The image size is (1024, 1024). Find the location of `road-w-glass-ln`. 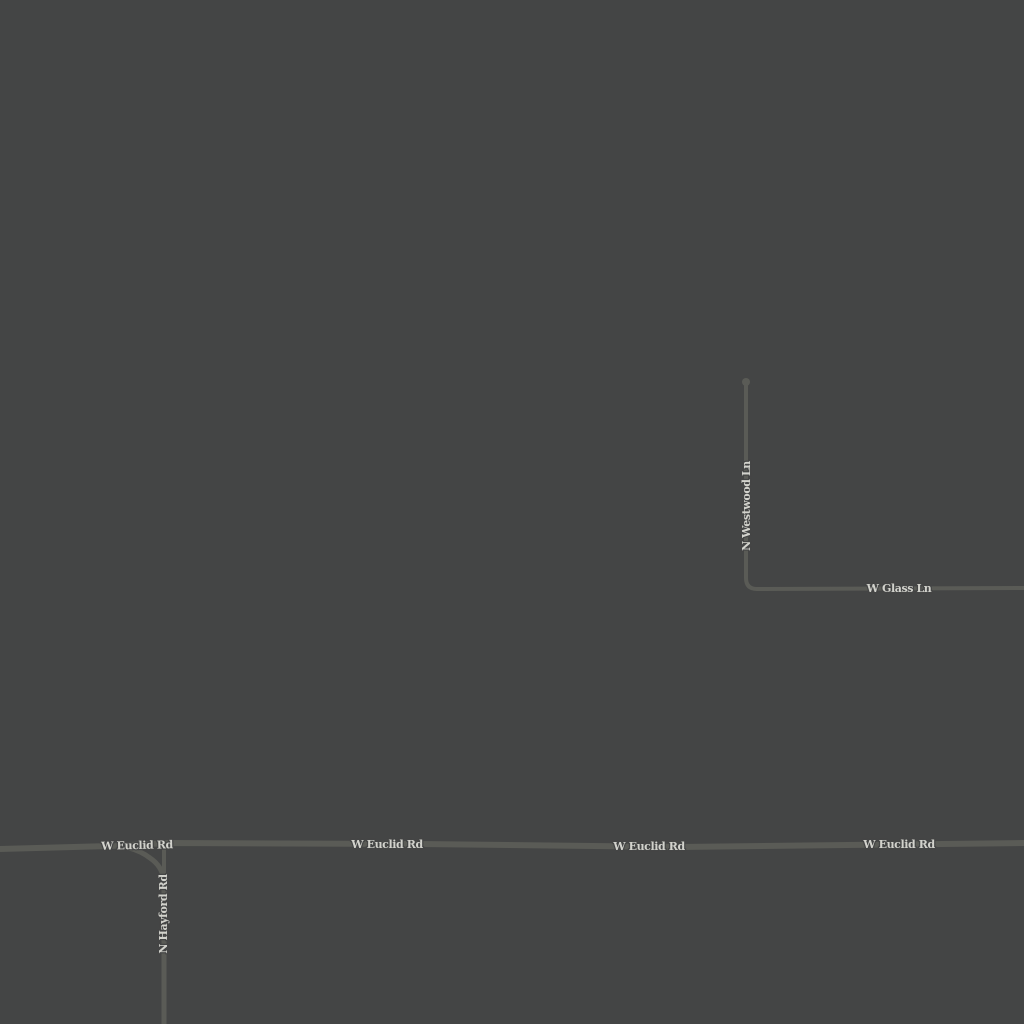

road-w-glass-ln is located at coordinates (889, 588).